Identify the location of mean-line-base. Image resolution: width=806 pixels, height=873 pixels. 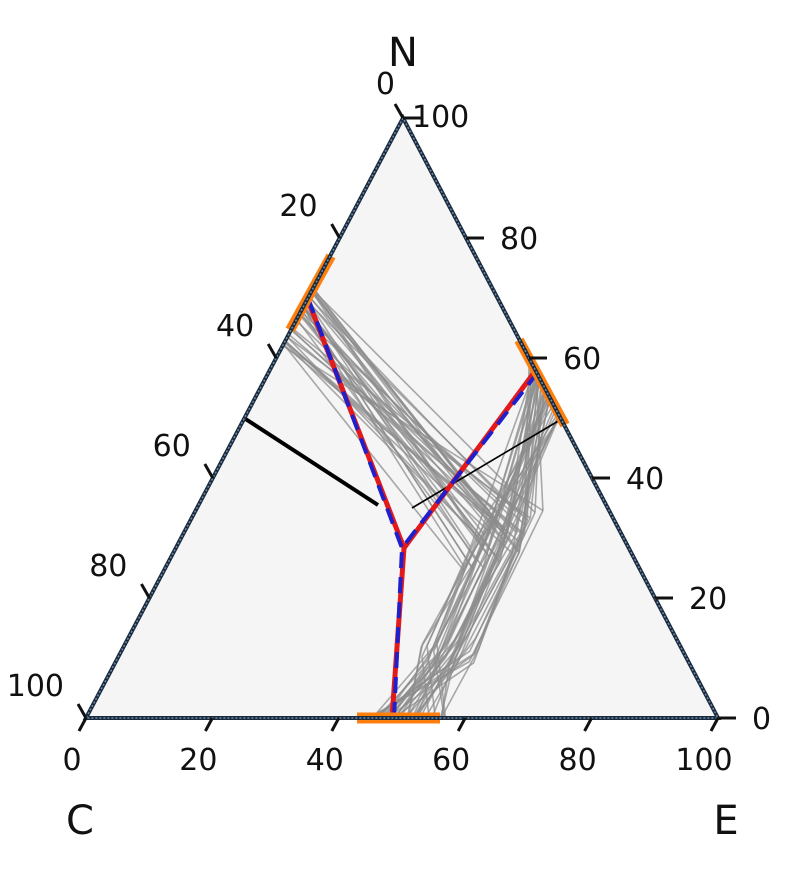
(398, 633).